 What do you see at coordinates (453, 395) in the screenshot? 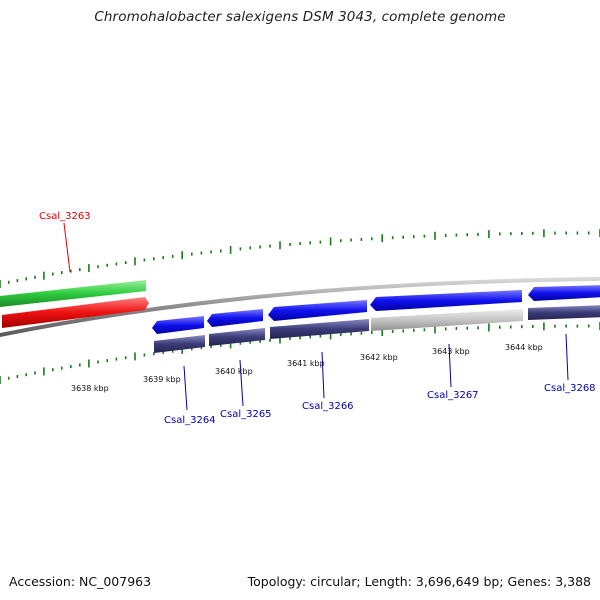
I see `gene-label-Csal_3267: Csal_3267` at bounding box center [453, 395].